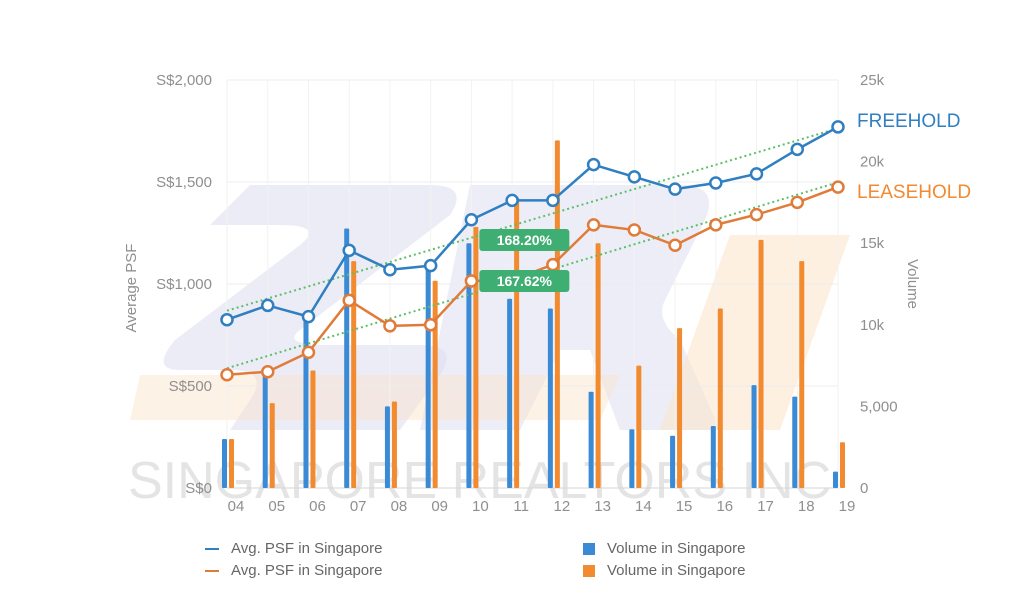 Image resolution: width=1024 pixels, height=592 pixels. Describe the element at coordinates (236, 506) in the screenshot. I see `x-tick-label: 04` at that location.